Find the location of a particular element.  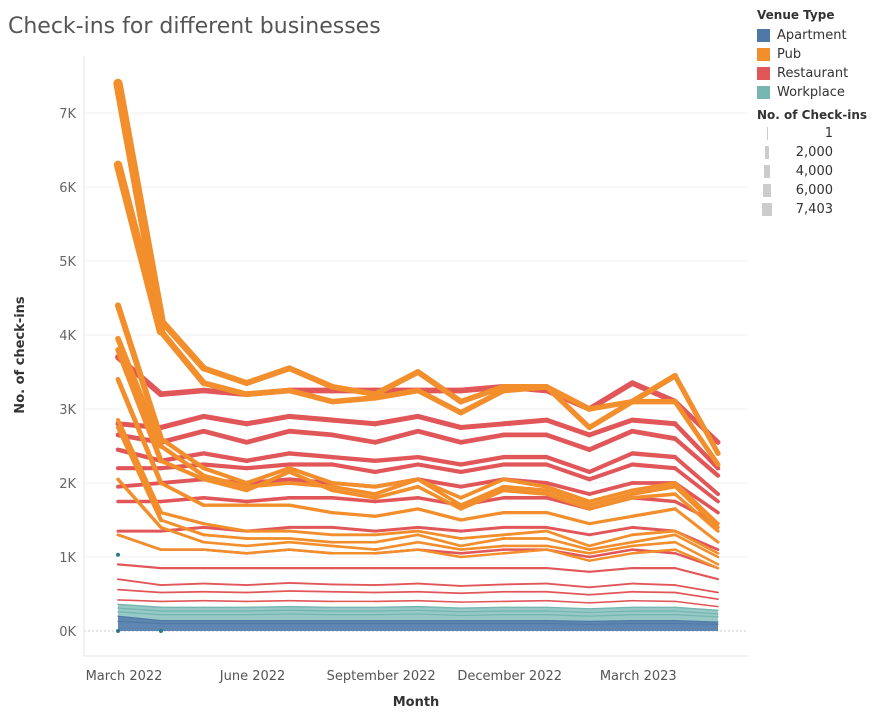

color-legend-title: Venue Type is located at coordinates (796, 15).